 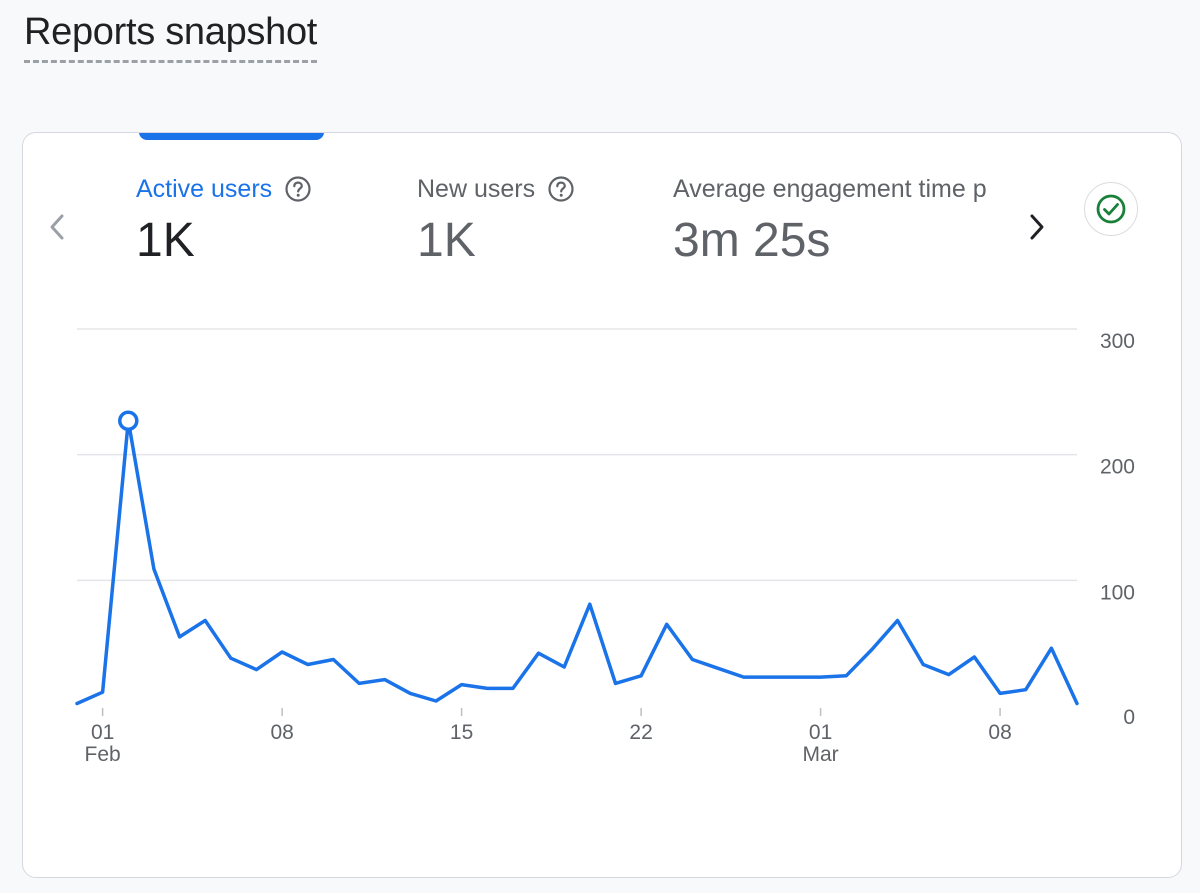 What do you see at coordinates (752, 240) in the screenshot?
I see `metric-value: 3m 25s` at bounding box center [752, 240].